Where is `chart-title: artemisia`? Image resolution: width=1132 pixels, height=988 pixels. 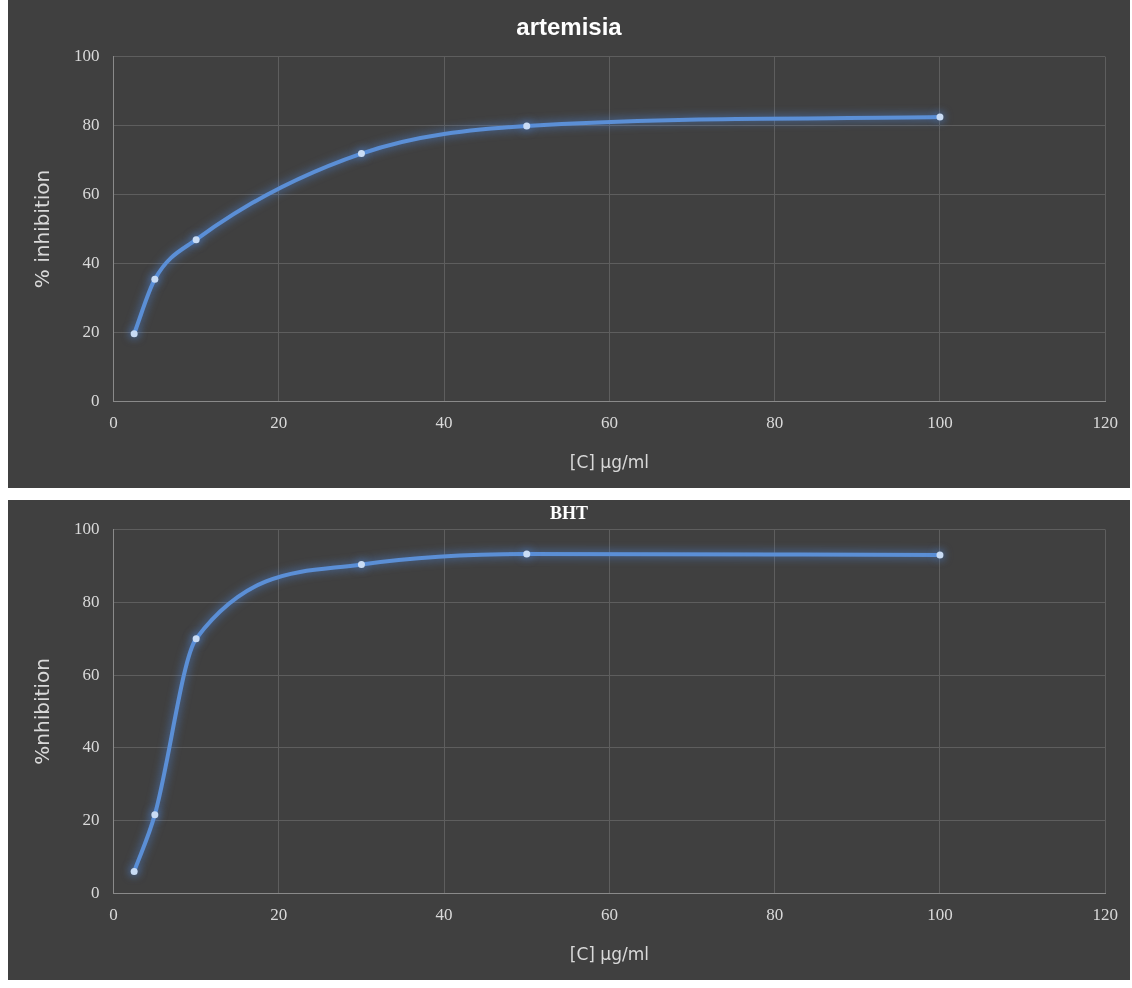
chart-title: artemisia is located at coordinates (569, 27).